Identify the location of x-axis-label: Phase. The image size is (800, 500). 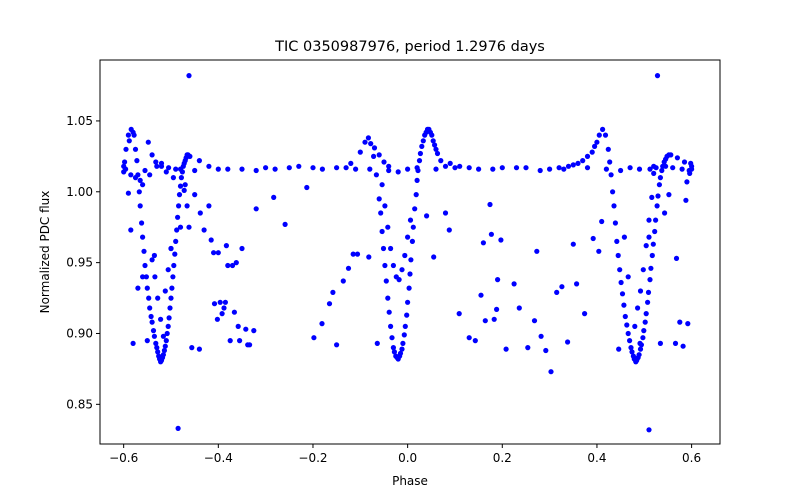
(410, 481).